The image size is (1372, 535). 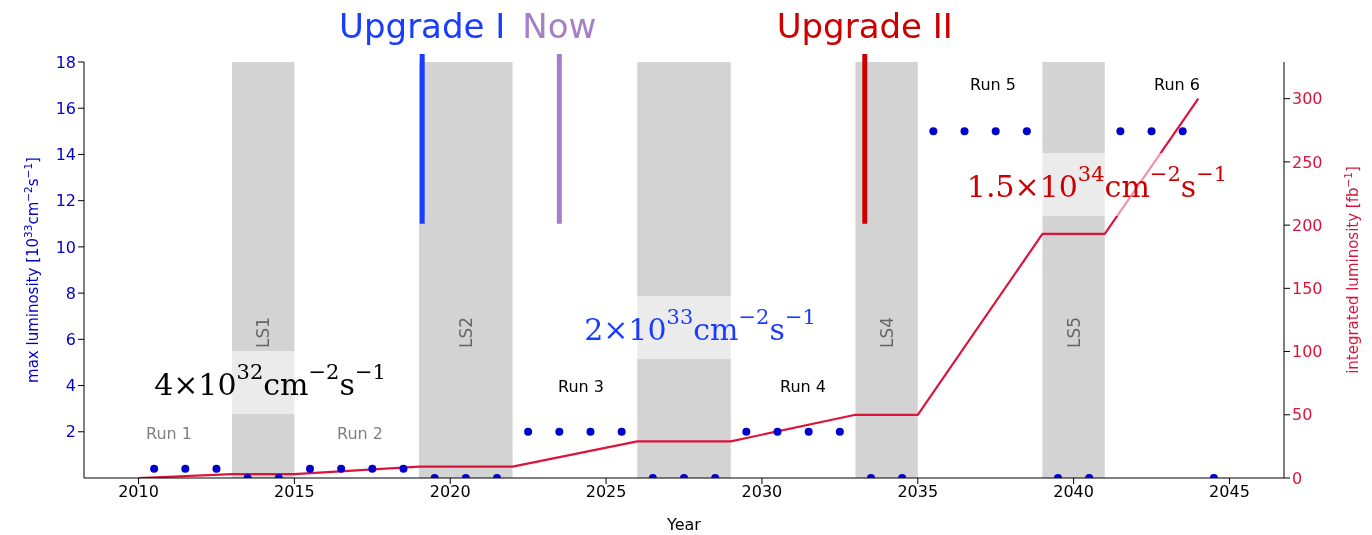 I want to click on x-tick-label: 2040, so click(x=1073, y=492).